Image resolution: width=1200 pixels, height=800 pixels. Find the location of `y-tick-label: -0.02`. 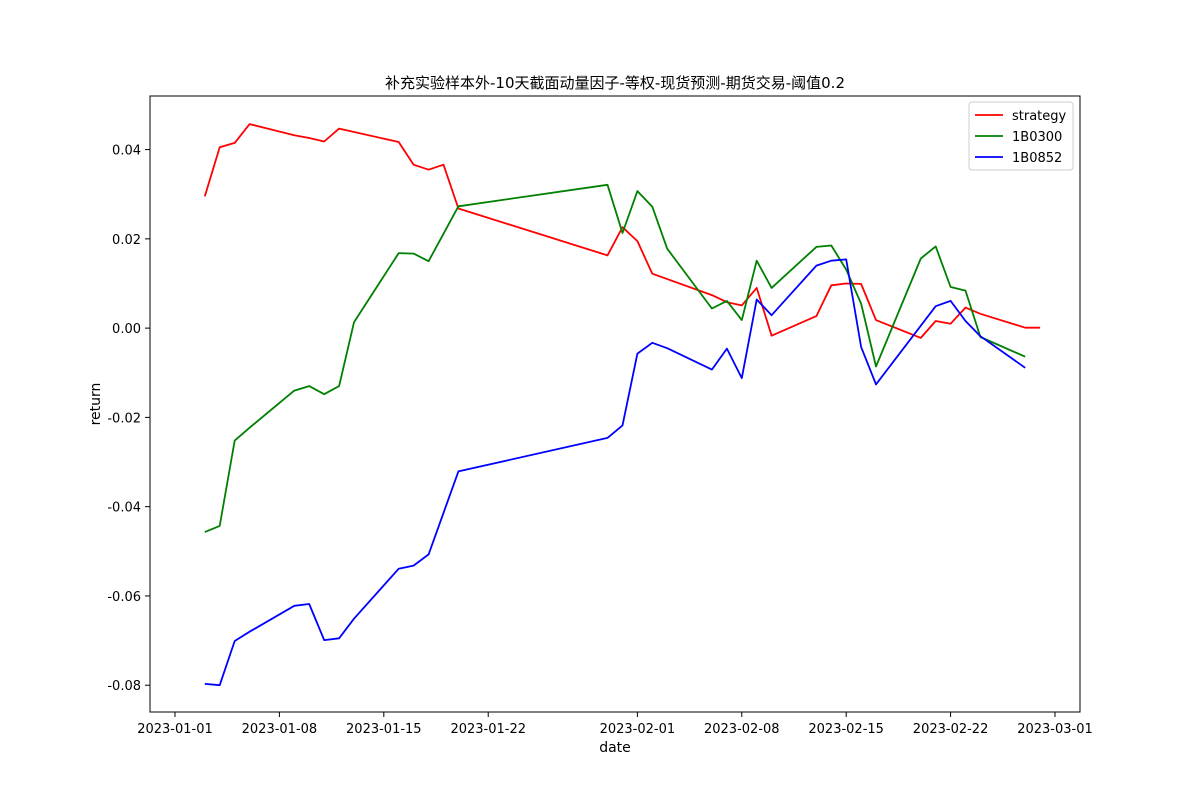

y-tick-label: -0.02 is located at coordinates (124, 418).